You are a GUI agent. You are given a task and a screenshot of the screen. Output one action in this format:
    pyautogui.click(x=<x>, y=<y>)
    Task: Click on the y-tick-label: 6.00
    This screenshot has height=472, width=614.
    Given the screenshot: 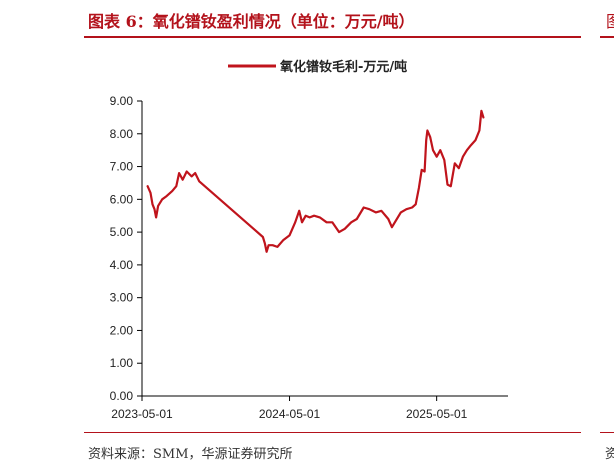 What is the action you would take?
    pyautogui.click(x=122, y=199)
    